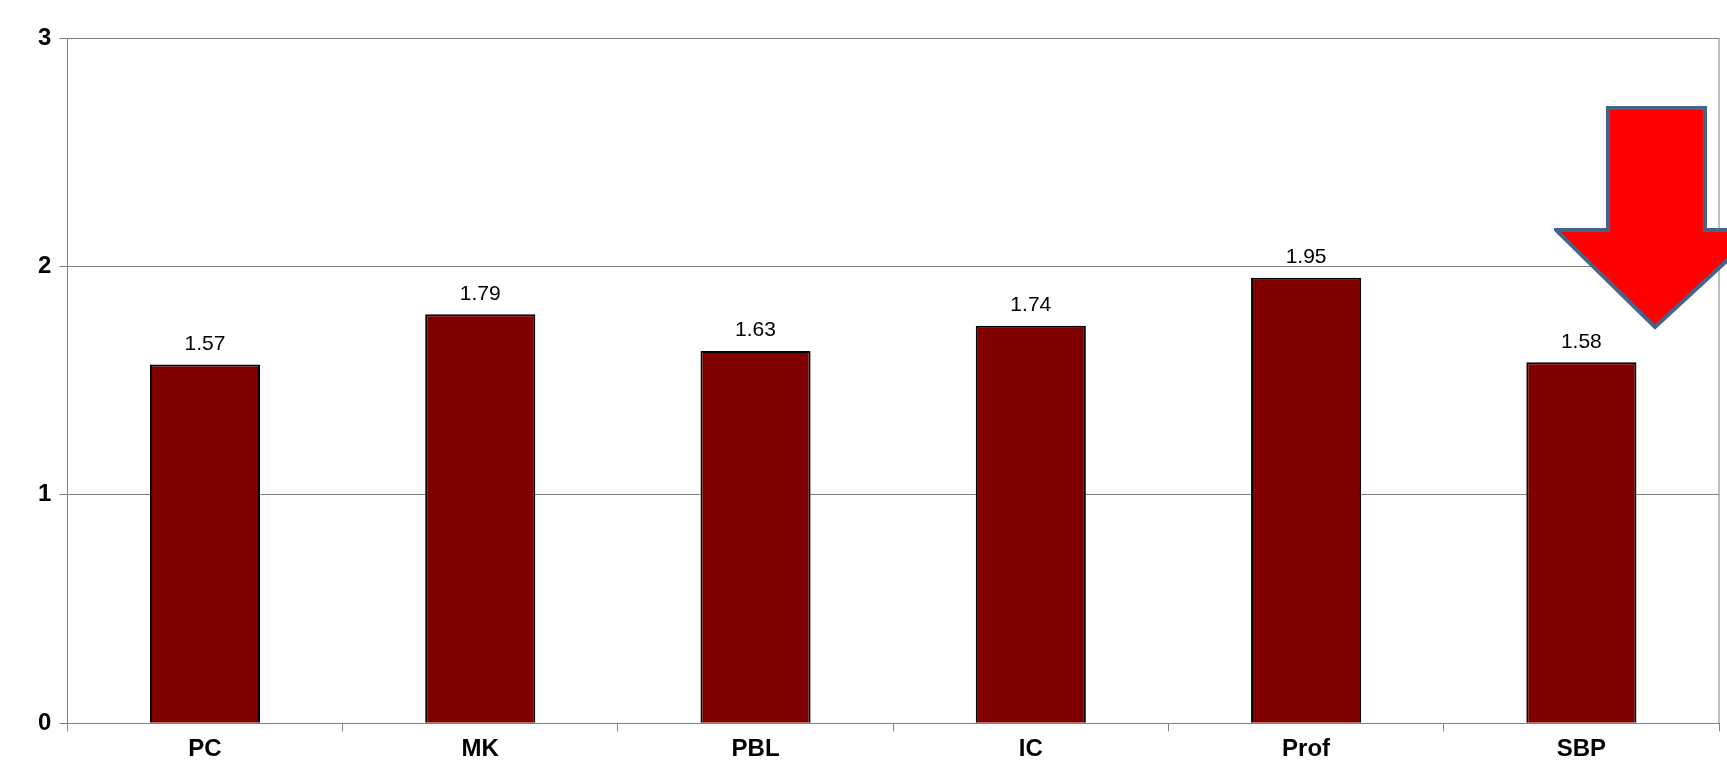  What do you see at coordinates (1307, 748) in the screenshot?
I see `x-tick-label: Prof` at bounding box center [1307, 748].